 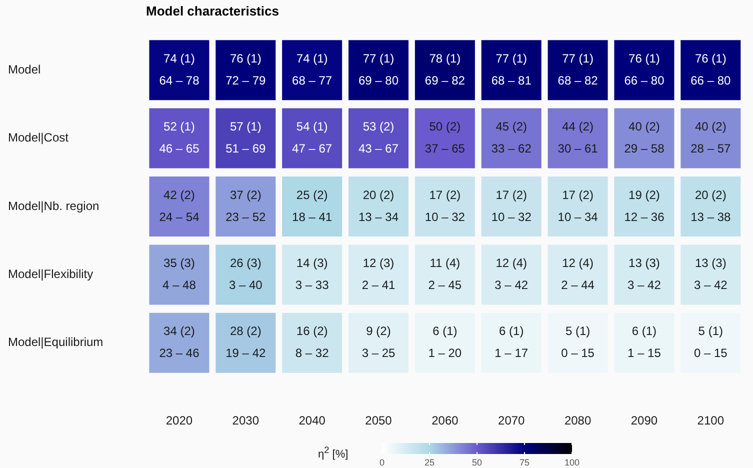 I want to click on y-tick-label: Model|Equilibrium, so click(x=56, y=342).